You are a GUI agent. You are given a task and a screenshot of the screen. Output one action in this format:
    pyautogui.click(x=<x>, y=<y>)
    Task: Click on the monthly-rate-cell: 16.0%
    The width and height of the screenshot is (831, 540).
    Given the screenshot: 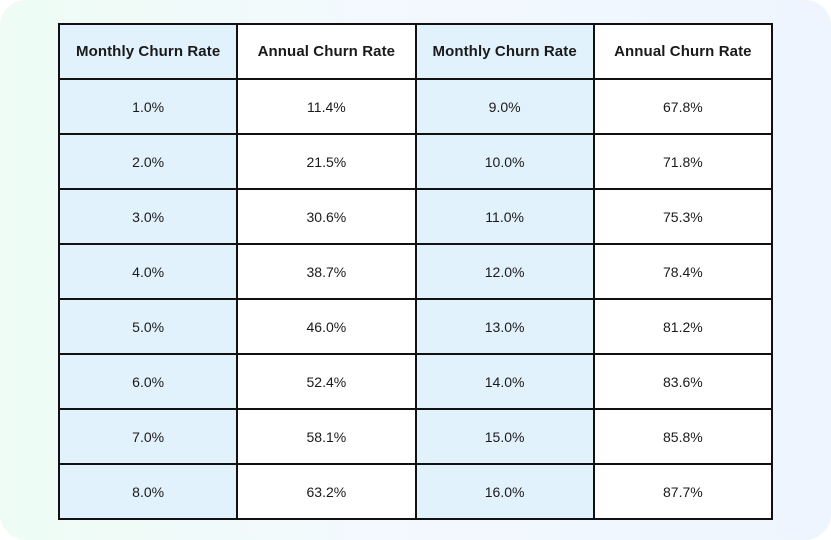 What is the action you would take?
    pyautogui.click(x=504, y=491)
    